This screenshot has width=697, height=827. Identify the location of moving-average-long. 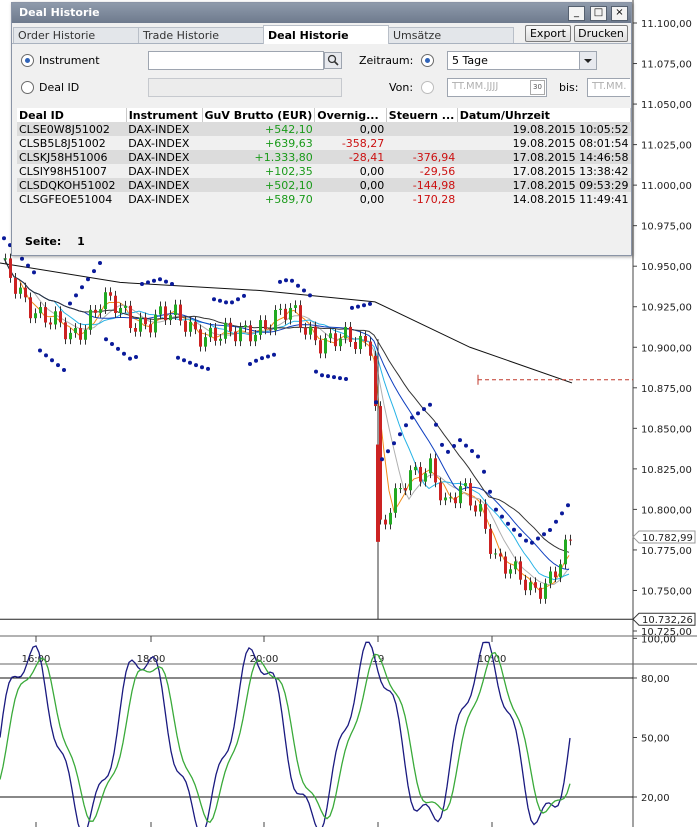
(286, 323).